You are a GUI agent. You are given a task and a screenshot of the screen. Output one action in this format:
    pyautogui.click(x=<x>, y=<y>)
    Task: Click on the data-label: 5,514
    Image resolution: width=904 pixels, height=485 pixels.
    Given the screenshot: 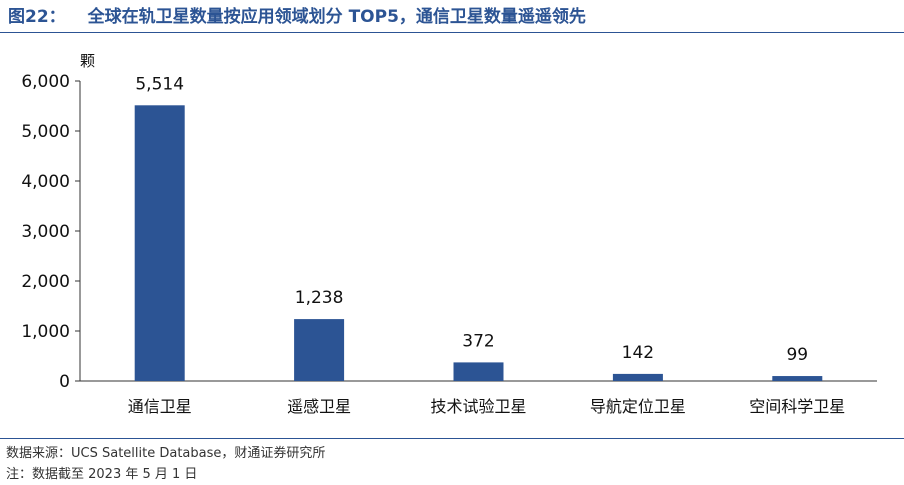 What is the action you would take?
    pyautogui.click(x=159, y=84)
    